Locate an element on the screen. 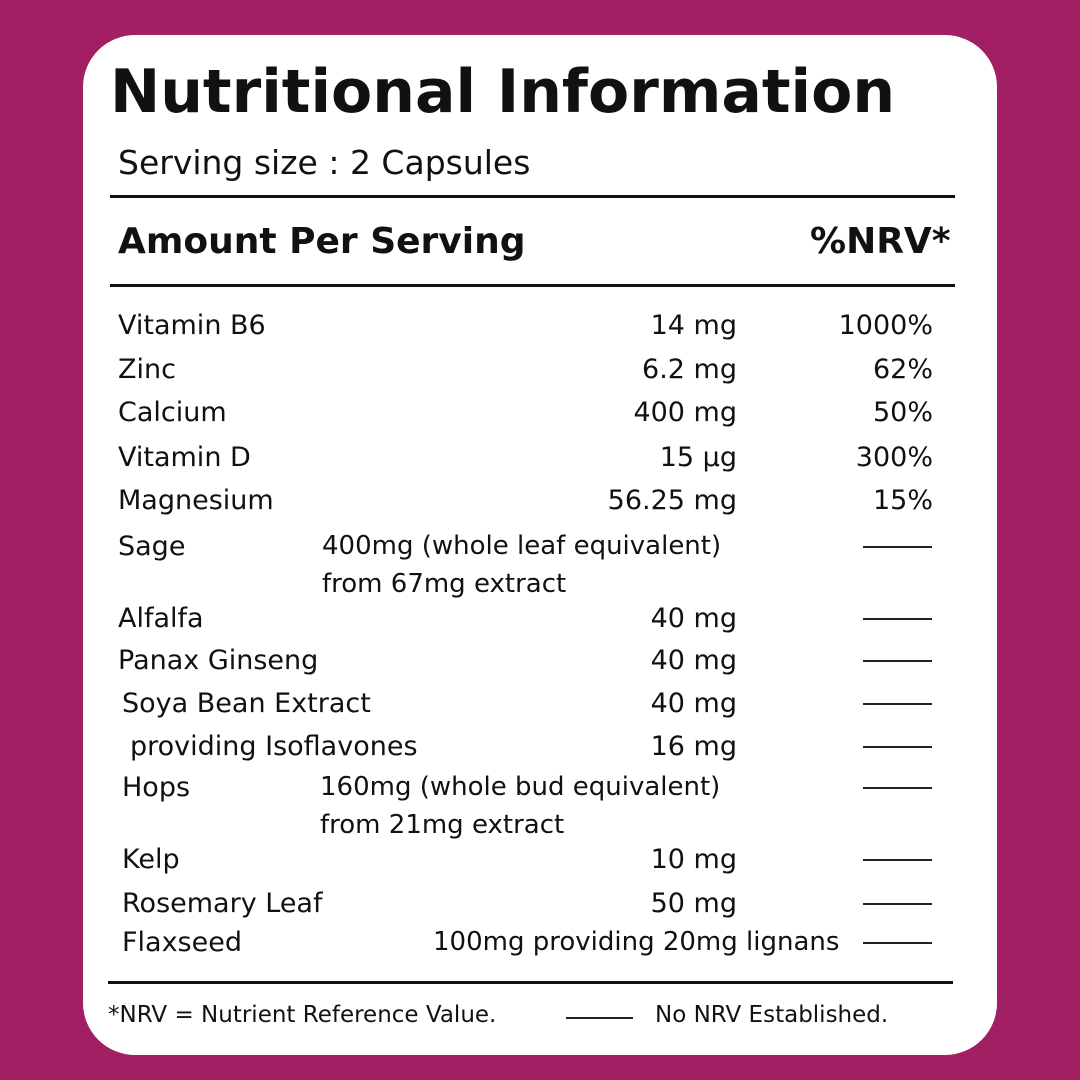  nutrient-amount: 15 µg is located at coordinates (698, 457).